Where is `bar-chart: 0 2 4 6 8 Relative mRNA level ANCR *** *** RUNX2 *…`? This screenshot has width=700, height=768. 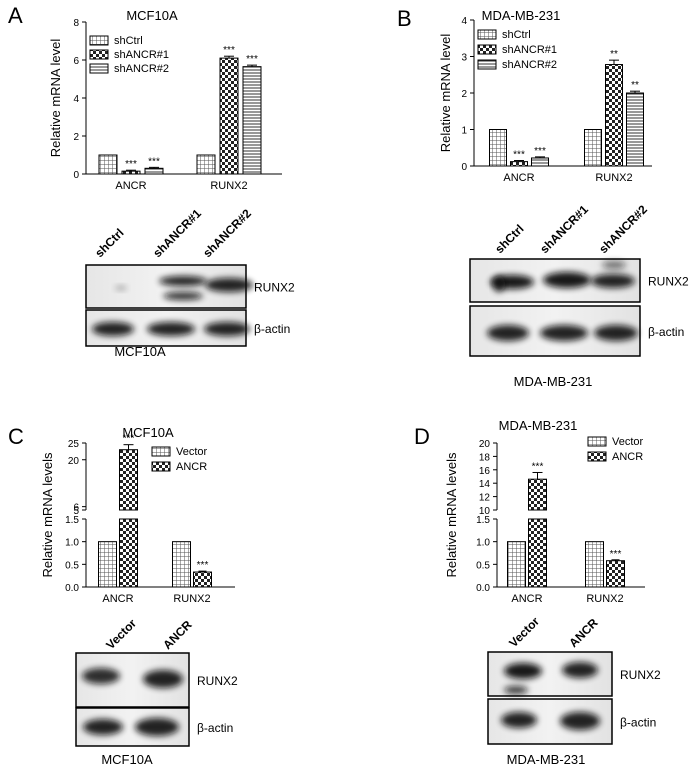 bar-chart: 0 2 4 6 8 Relative mRNA level ANCR *** *** RUNX2 *… is located at coordinates (165, 105).